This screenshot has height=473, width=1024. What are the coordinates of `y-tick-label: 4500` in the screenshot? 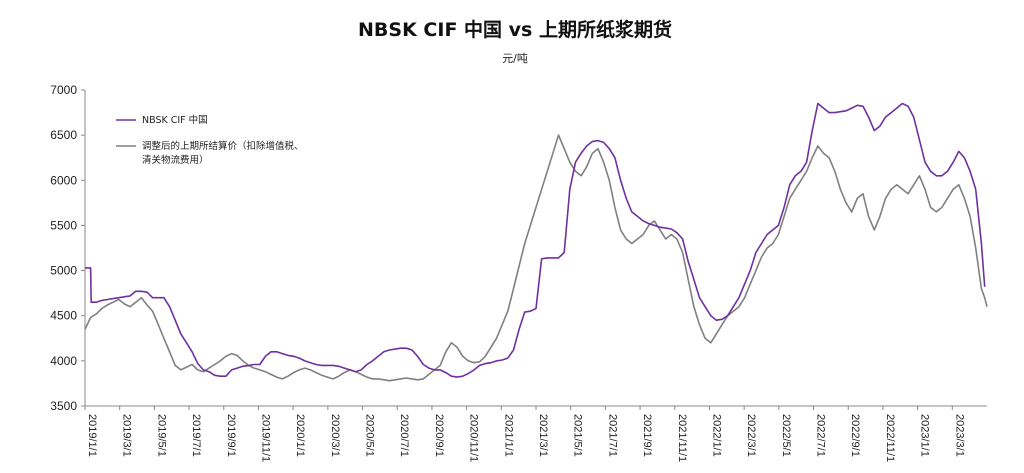 It's located at (63, 316).